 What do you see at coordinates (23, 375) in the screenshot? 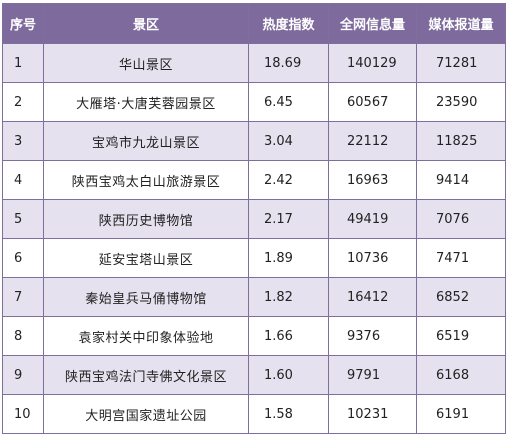
I see `cell-rank: 9` at bounding box center [23, 375].